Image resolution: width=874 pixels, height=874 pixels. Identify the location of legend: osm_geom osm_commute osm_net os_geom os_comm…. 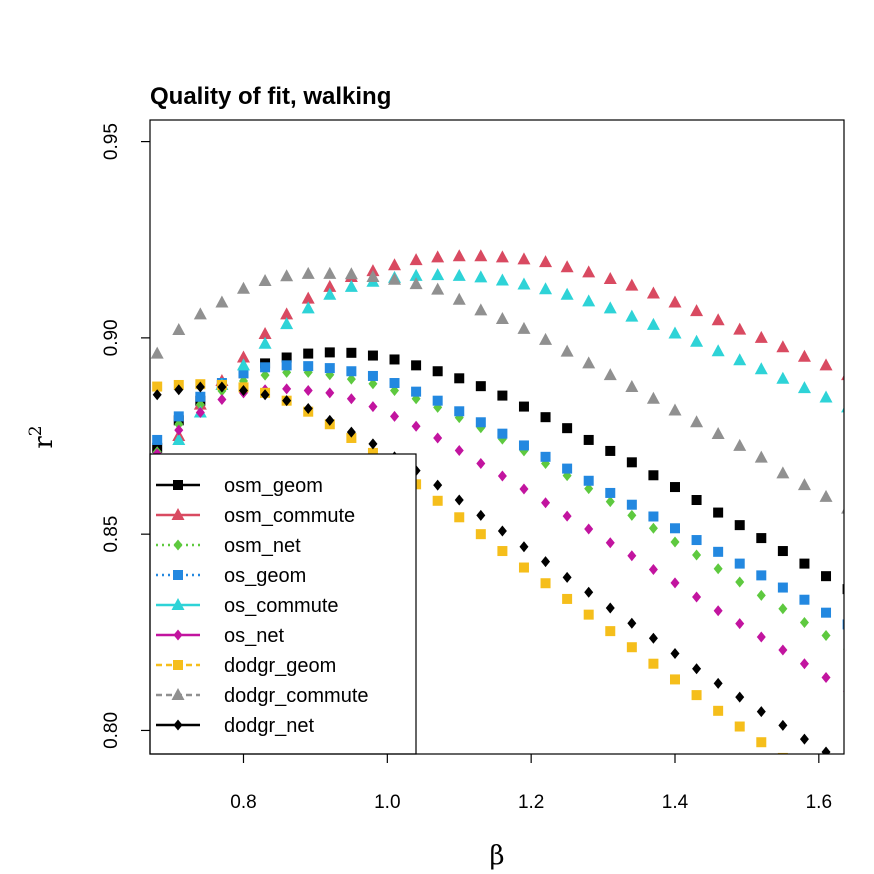
(283, 604).